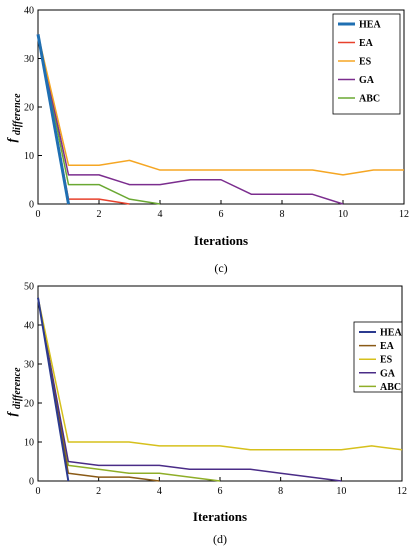 This screenshot has width=412, height=550. I want to click on panel-caption: (d), so click(220, 539).